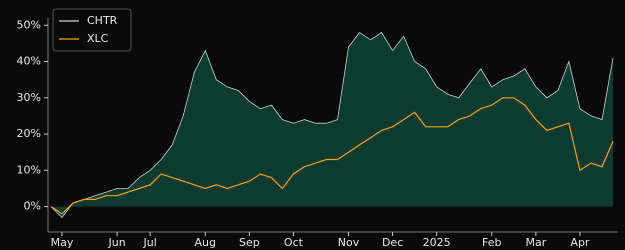 The image size is (625, 250). I want to click on legend-label: CHTR, so click(102, 20).